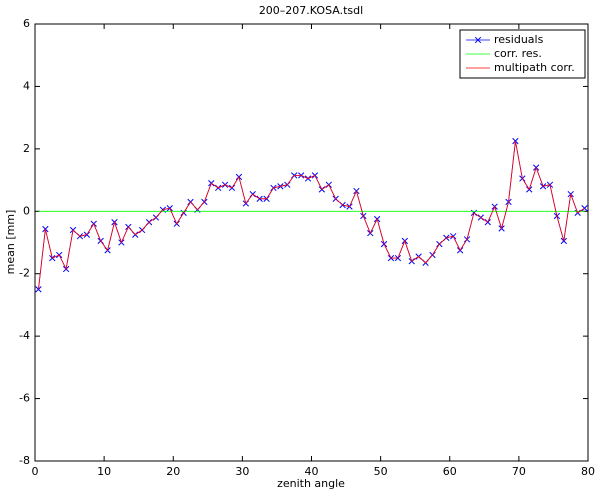 The width and height of the screenshot is (600, 493). What do you see at coordinates (26, 85) in the screenshot?
I see `y-tick-label: 4` at bounding box center [26, 85].